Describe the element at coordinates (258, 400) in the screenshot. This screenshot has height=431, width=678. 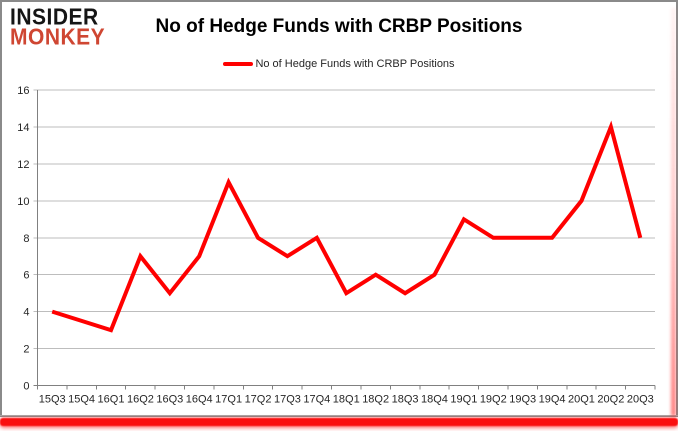
I see `x-axis-tick-label: 17Q2` at that location.